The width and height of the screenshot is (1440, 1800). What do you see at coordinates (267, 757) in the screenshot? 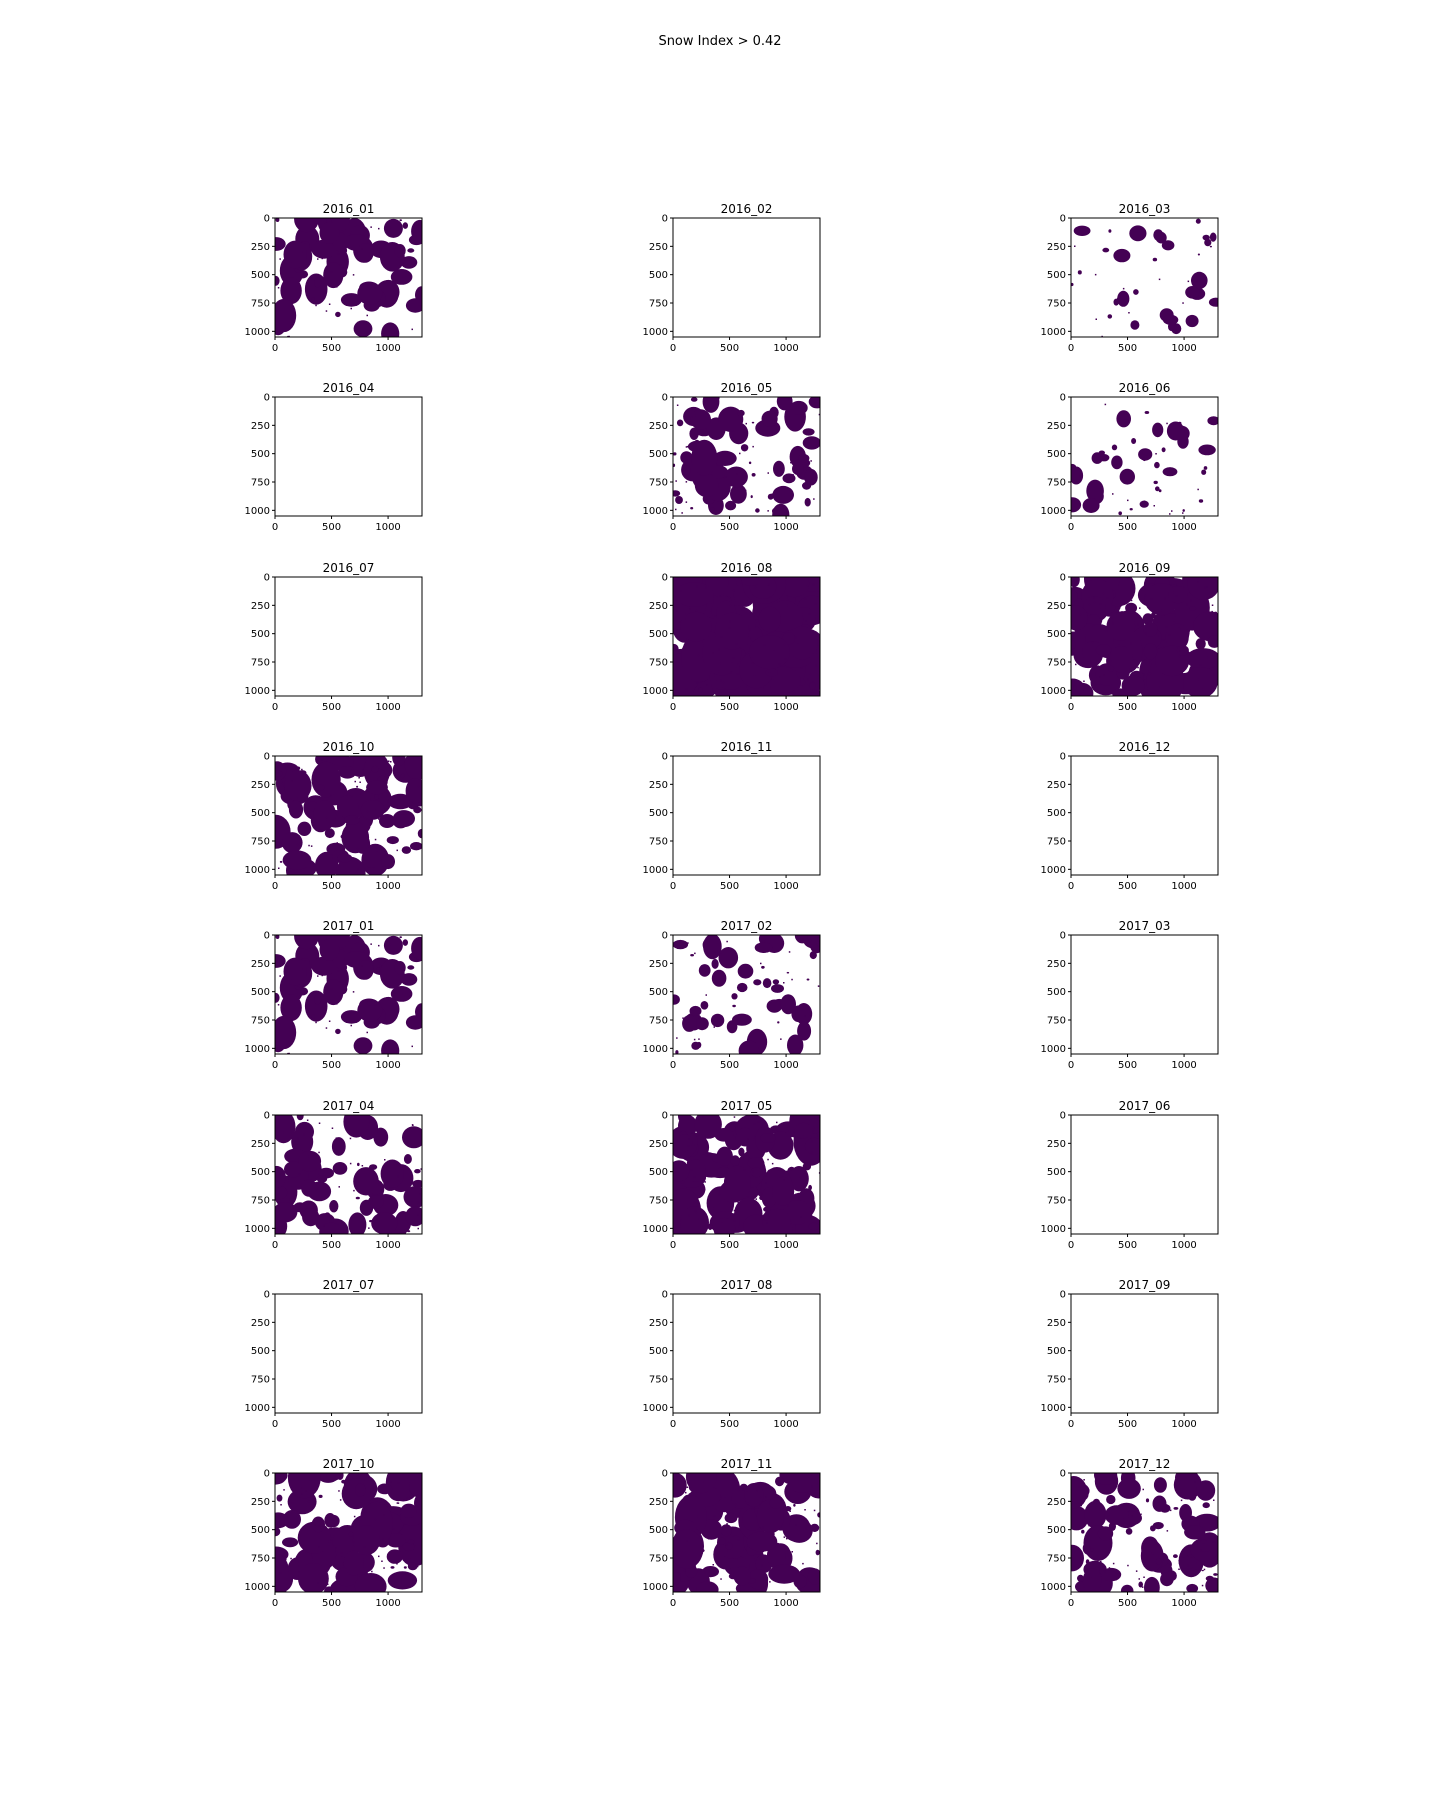
I see `y-tick-label: 0` at bounding box center [267, 757].